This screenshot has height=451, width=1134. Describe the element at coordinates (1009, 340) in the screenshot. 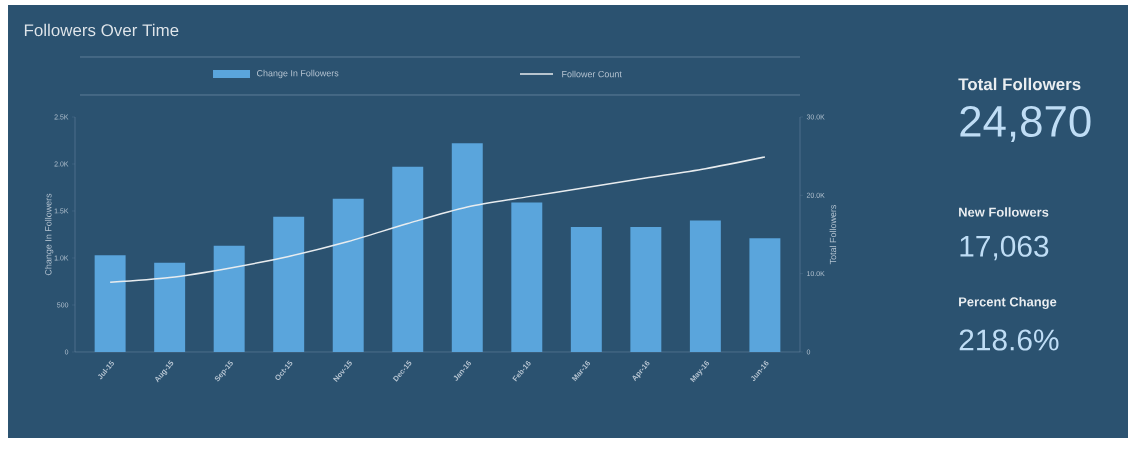

I see `text: 218.6%` at that location.